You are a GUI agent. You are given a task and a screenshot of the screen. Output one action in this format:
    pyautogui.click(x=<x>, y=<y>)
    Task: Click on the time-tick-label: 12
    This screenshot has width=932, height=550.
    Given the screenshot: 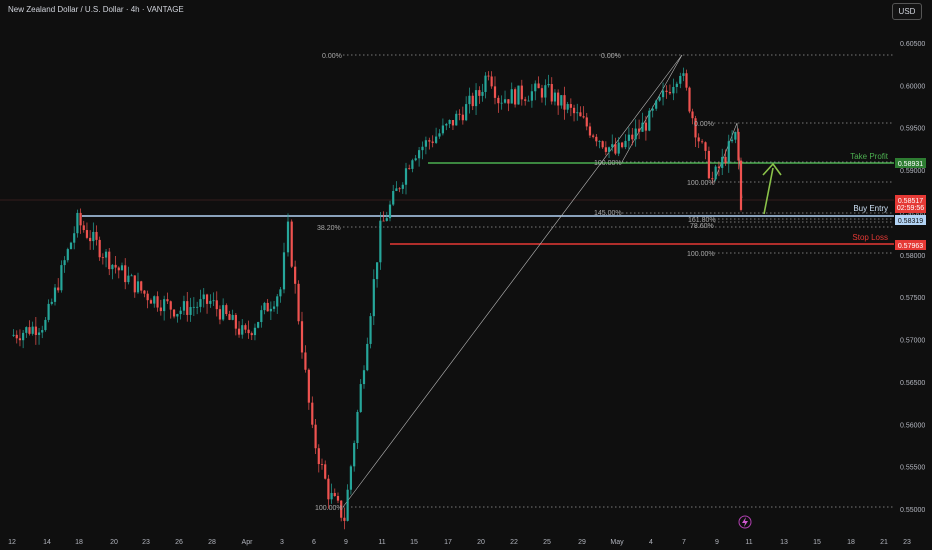 What is the action you would take?
    pyautogui.click(x=12, y=542)
    